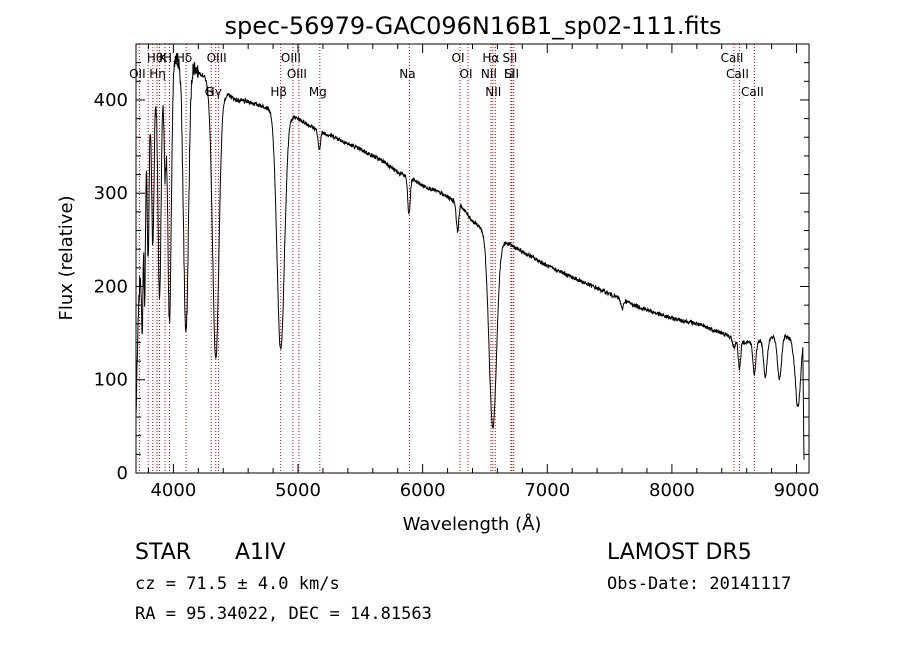 This screenshot has width=900, height=649. I want to click on y-tick-label: 100, so click(111, 380).